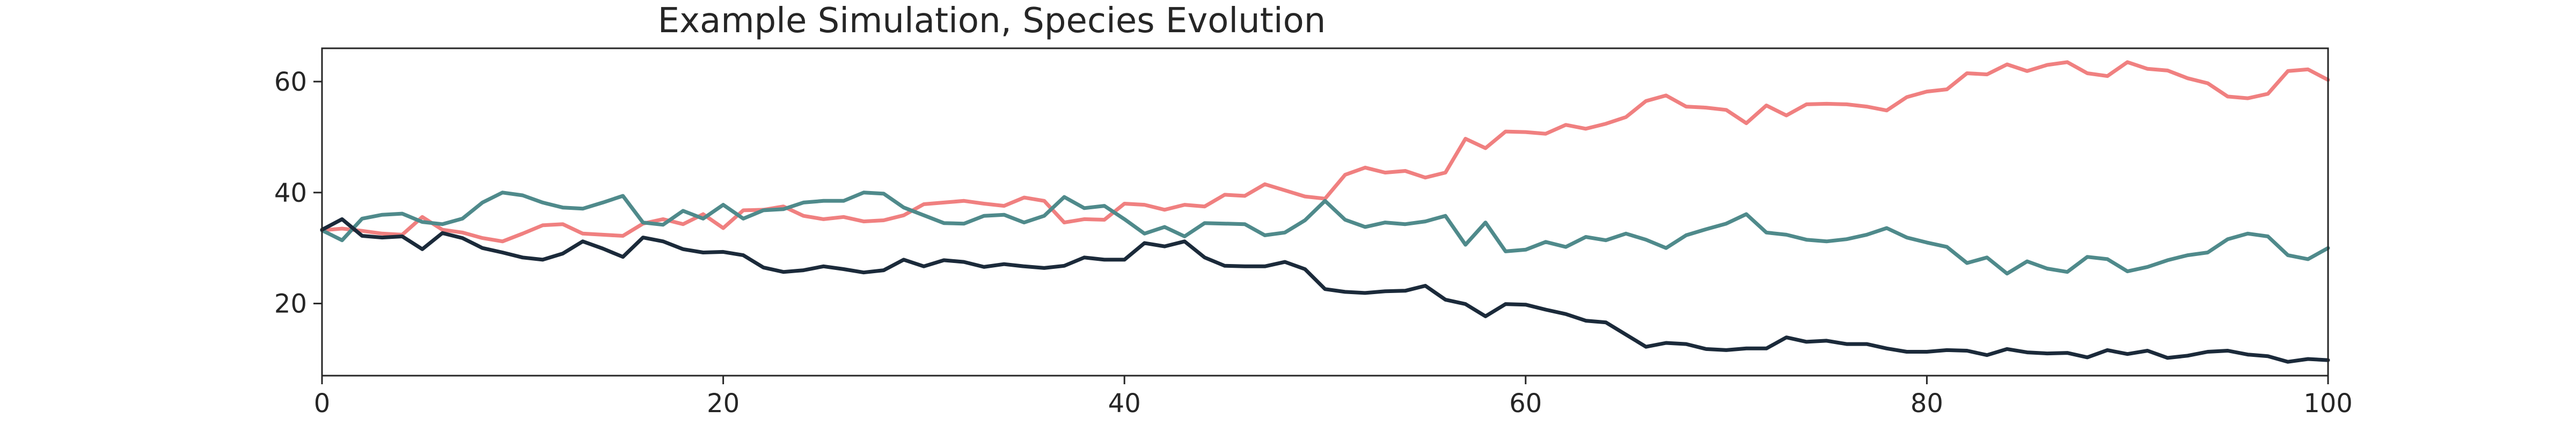  What do you see at coordinates (1525, 404) in the screenshot?
I see `x-tick-label: 60` at bounding box center [1525, 404].